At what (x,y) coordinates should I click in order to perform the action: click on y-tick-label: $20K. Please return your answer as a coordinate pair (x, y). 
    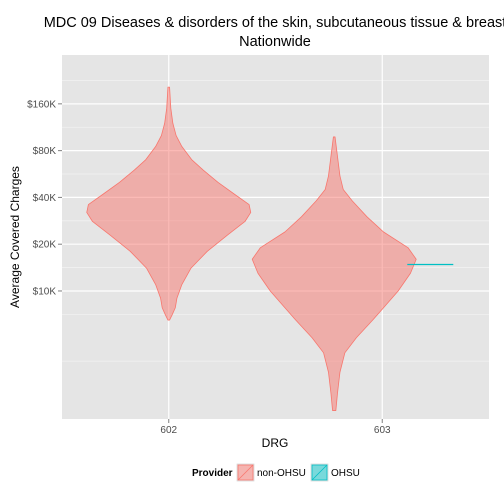
    Looking at the image, I should click on (45, 245).